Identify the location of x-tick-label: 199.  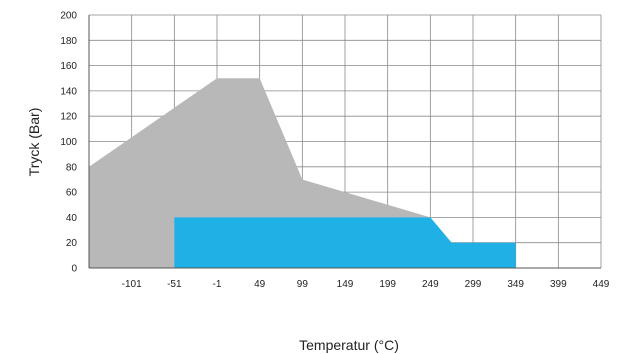
(387, 284).